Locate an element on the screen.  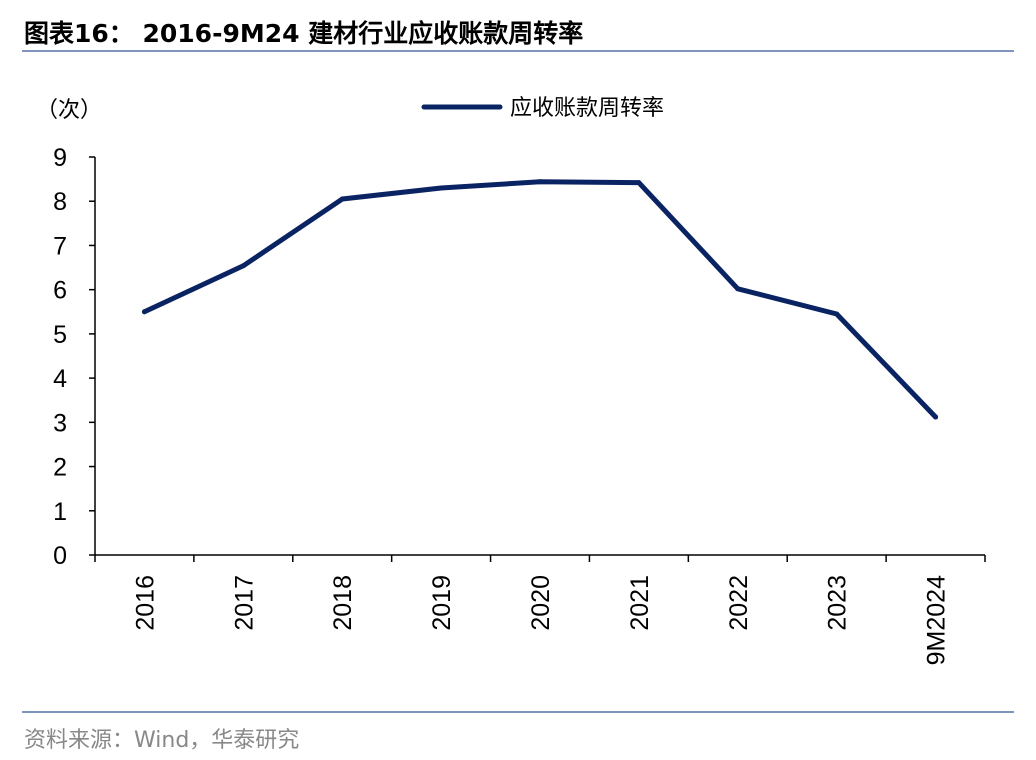
x-tick-label: 9M2024 is located at coordinates (937, 620).